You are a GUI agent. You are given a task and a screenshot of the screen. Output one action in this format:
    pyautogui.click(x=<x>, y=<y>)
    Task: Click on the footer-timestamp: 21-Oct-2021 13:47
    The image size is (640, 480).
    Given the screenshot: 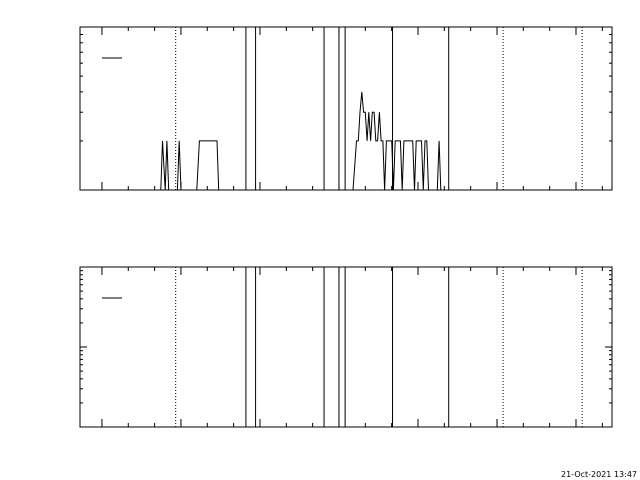 What is the action you would take?
    pyautogui.click(x=599, y=474)
    